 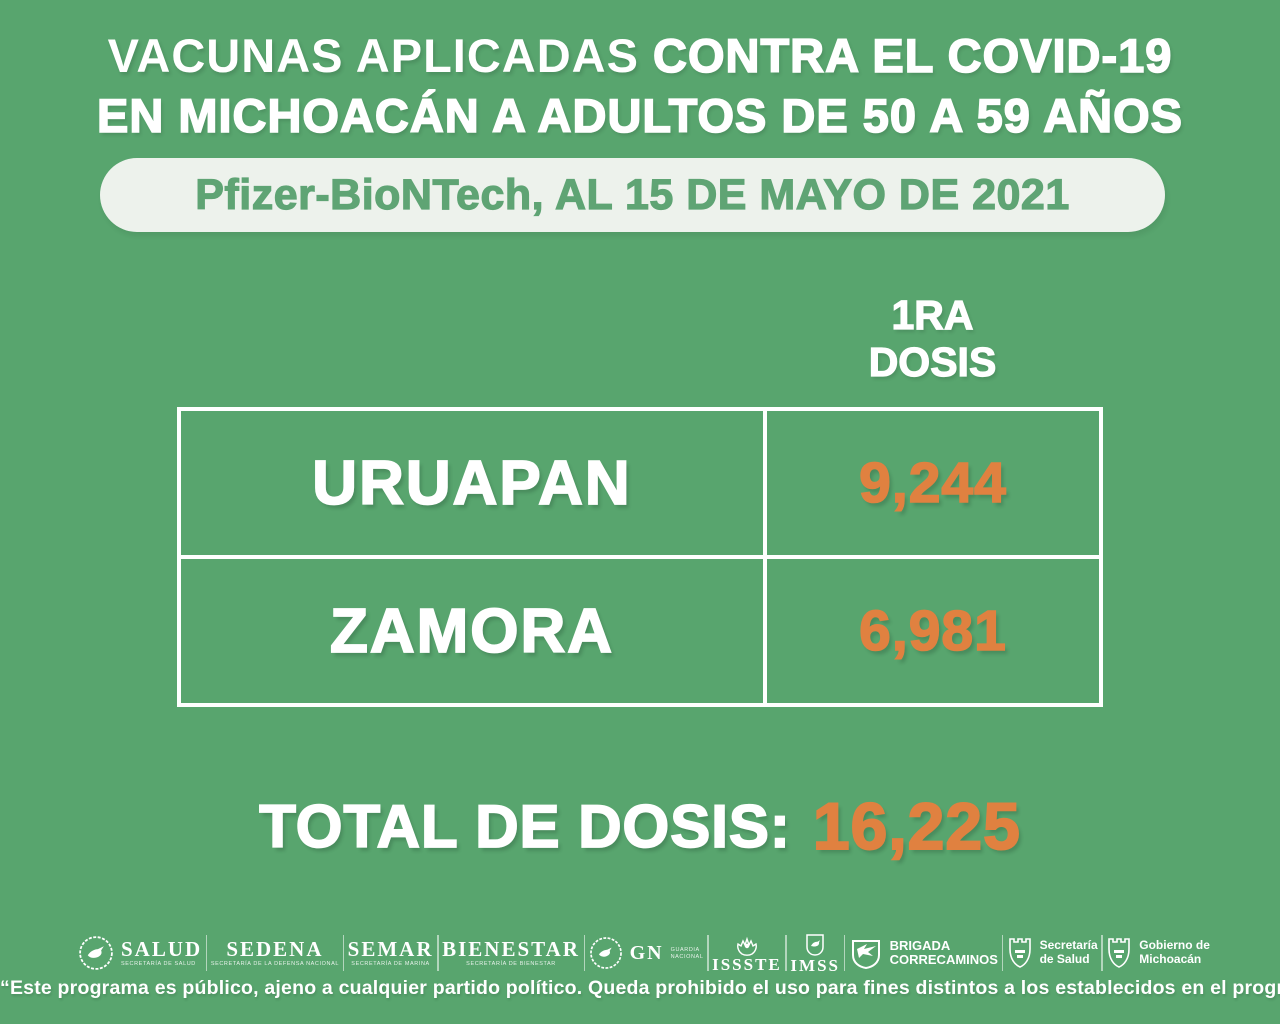 What do you see at coordinates (747, 964) in the screenshot?
I see `issste-wordmark: ISSSTE` at bounding box center [747, 964].